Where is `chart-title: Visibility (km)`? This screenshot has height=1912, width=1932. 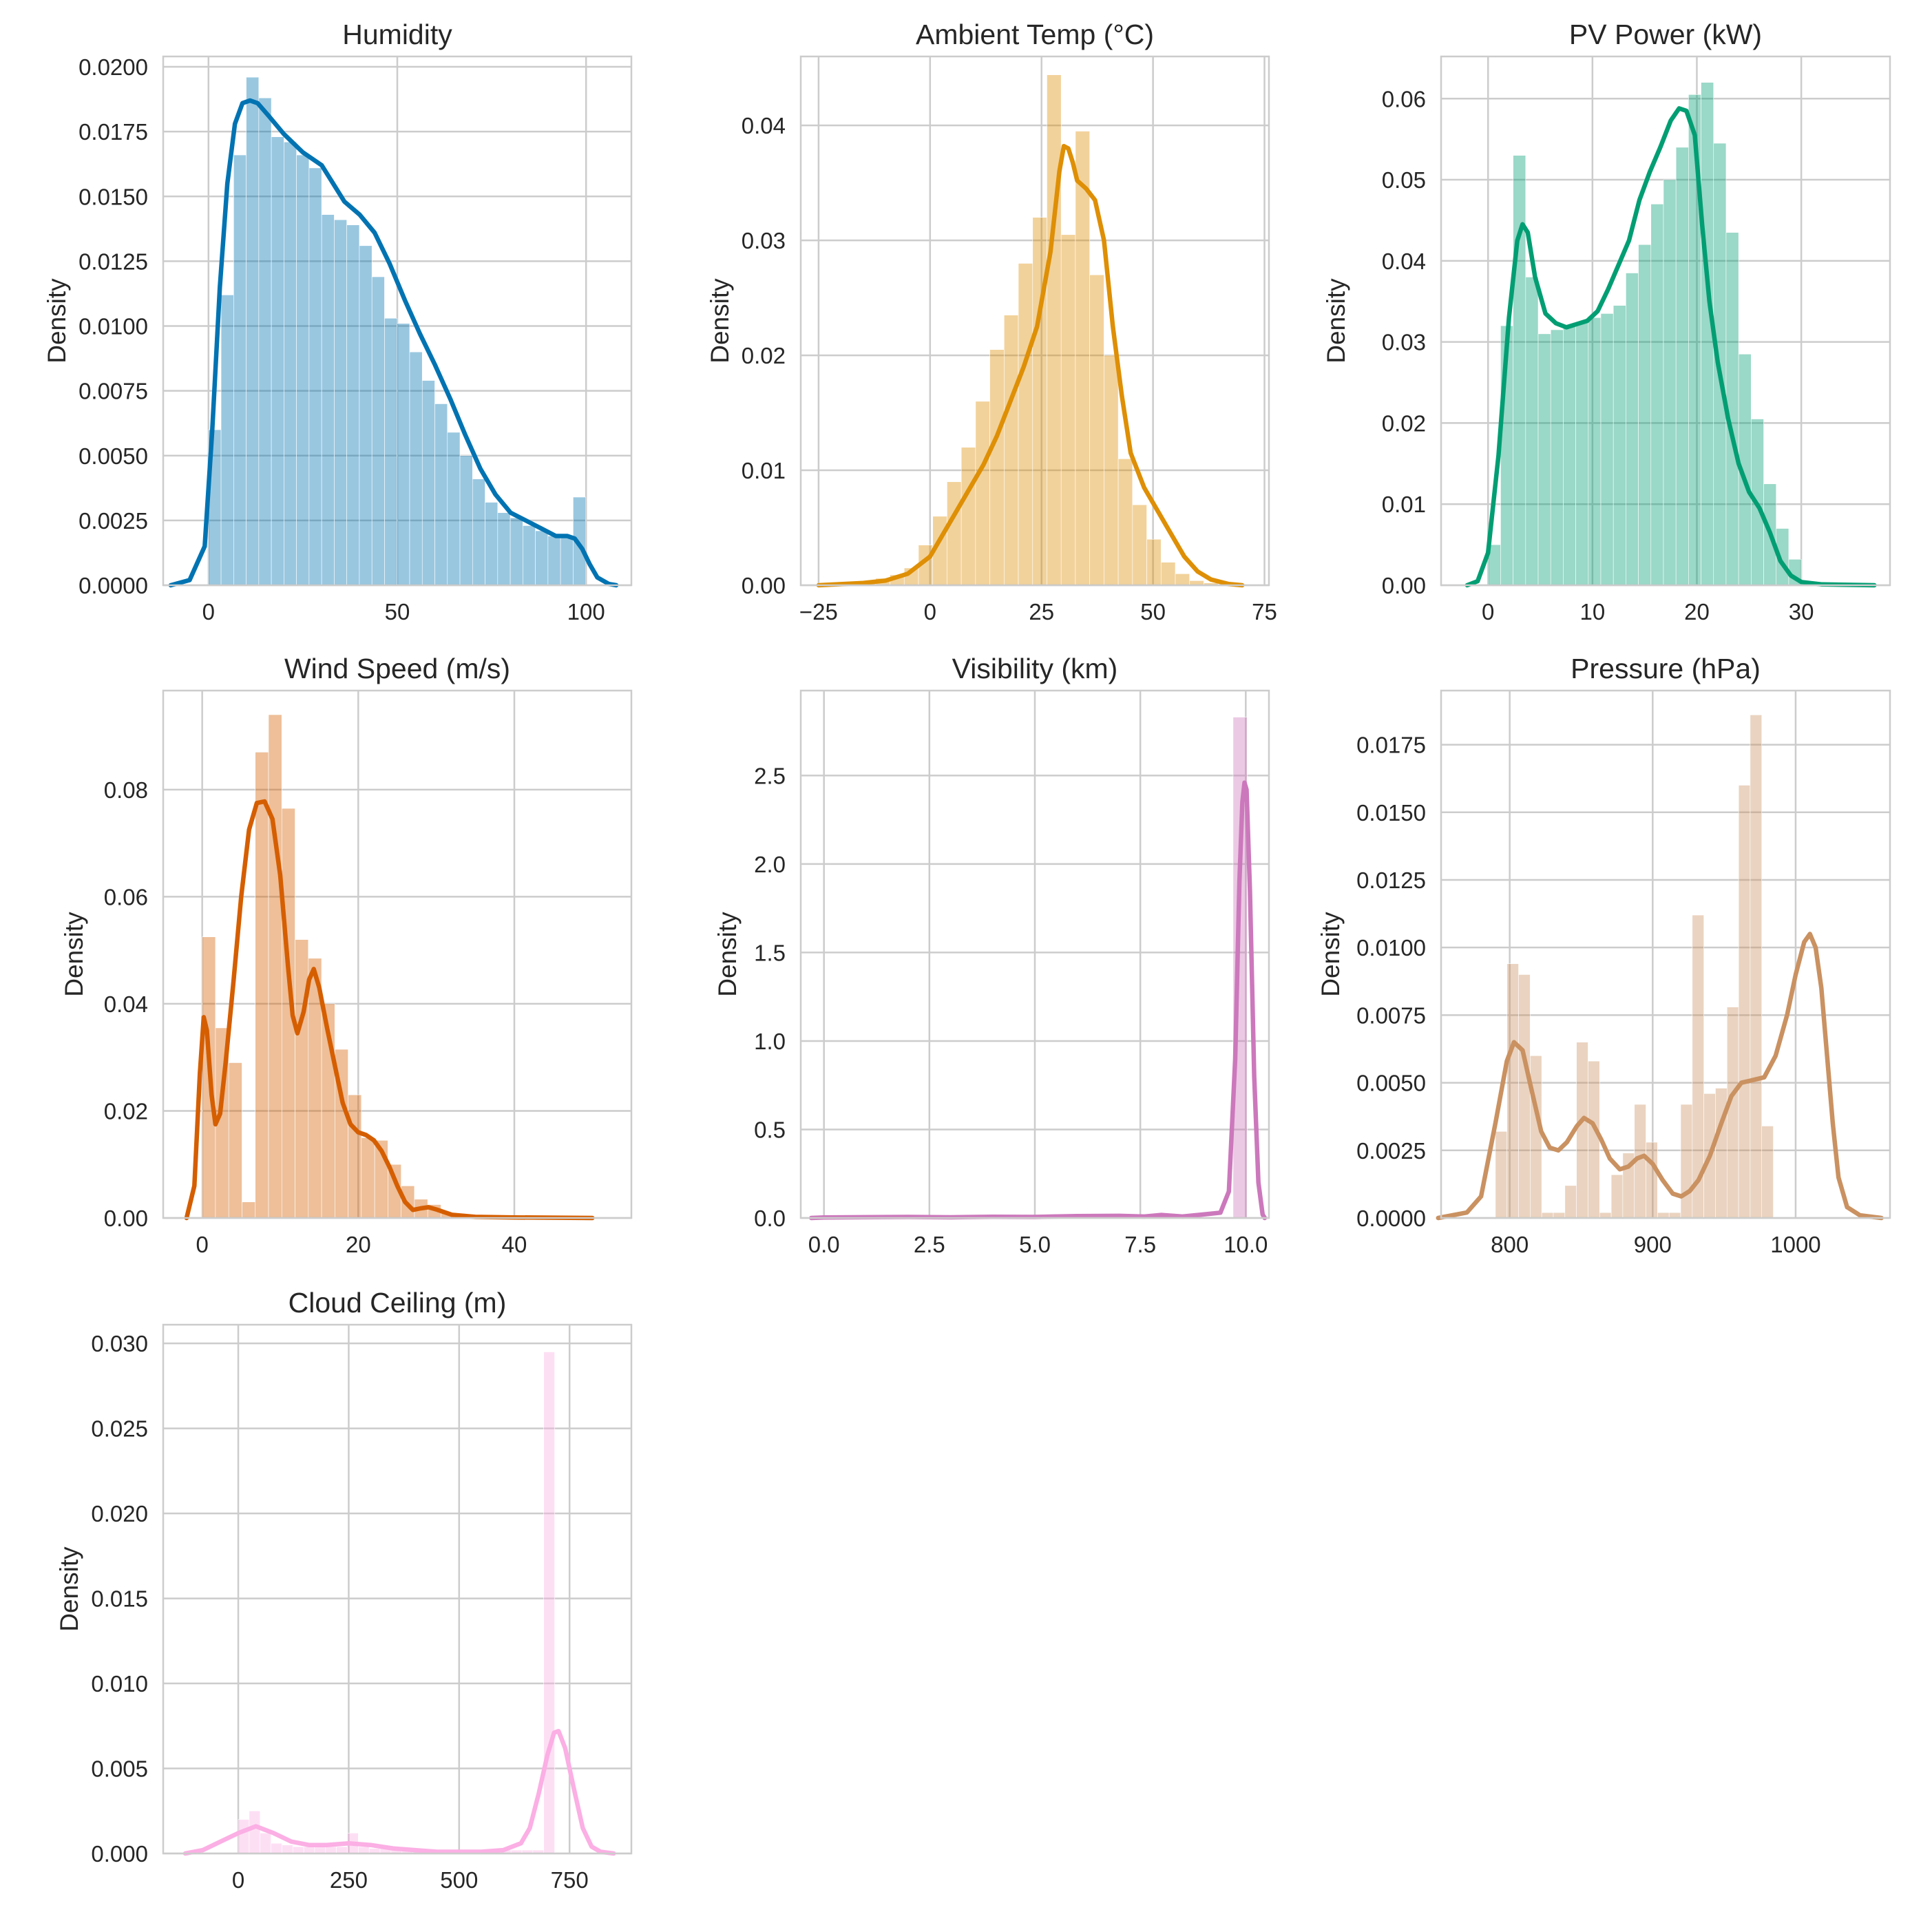
chart-title: Visibility (km) is located at coordinates (1035, 669).